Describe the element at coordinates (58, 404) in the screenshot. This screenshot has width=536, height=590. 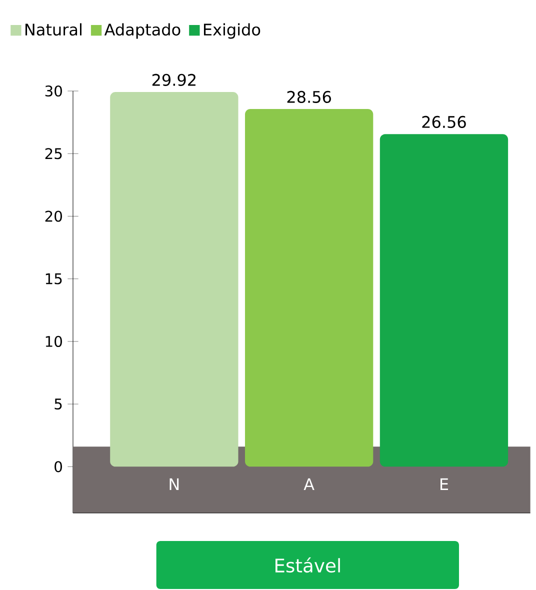
I see `y-tick-label: 5` at that location.